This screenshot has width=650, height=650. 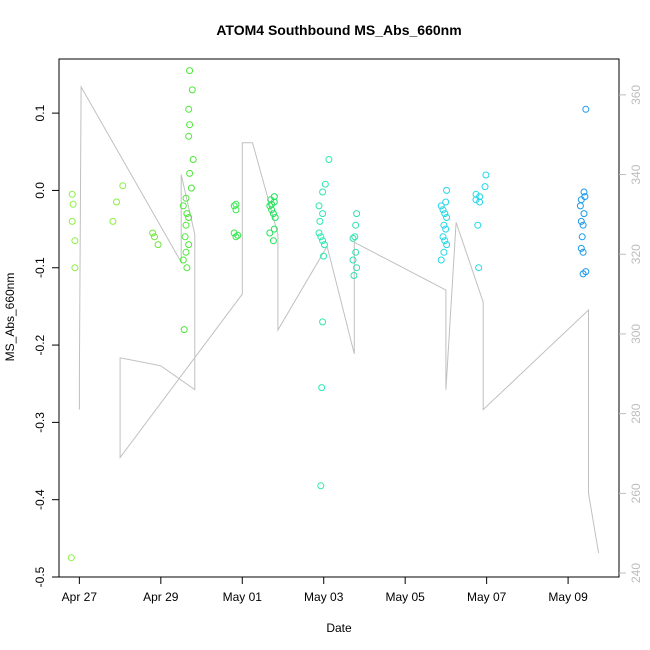 I want to click on x-tick-label: Apr 29, so click(x=161, y=597).